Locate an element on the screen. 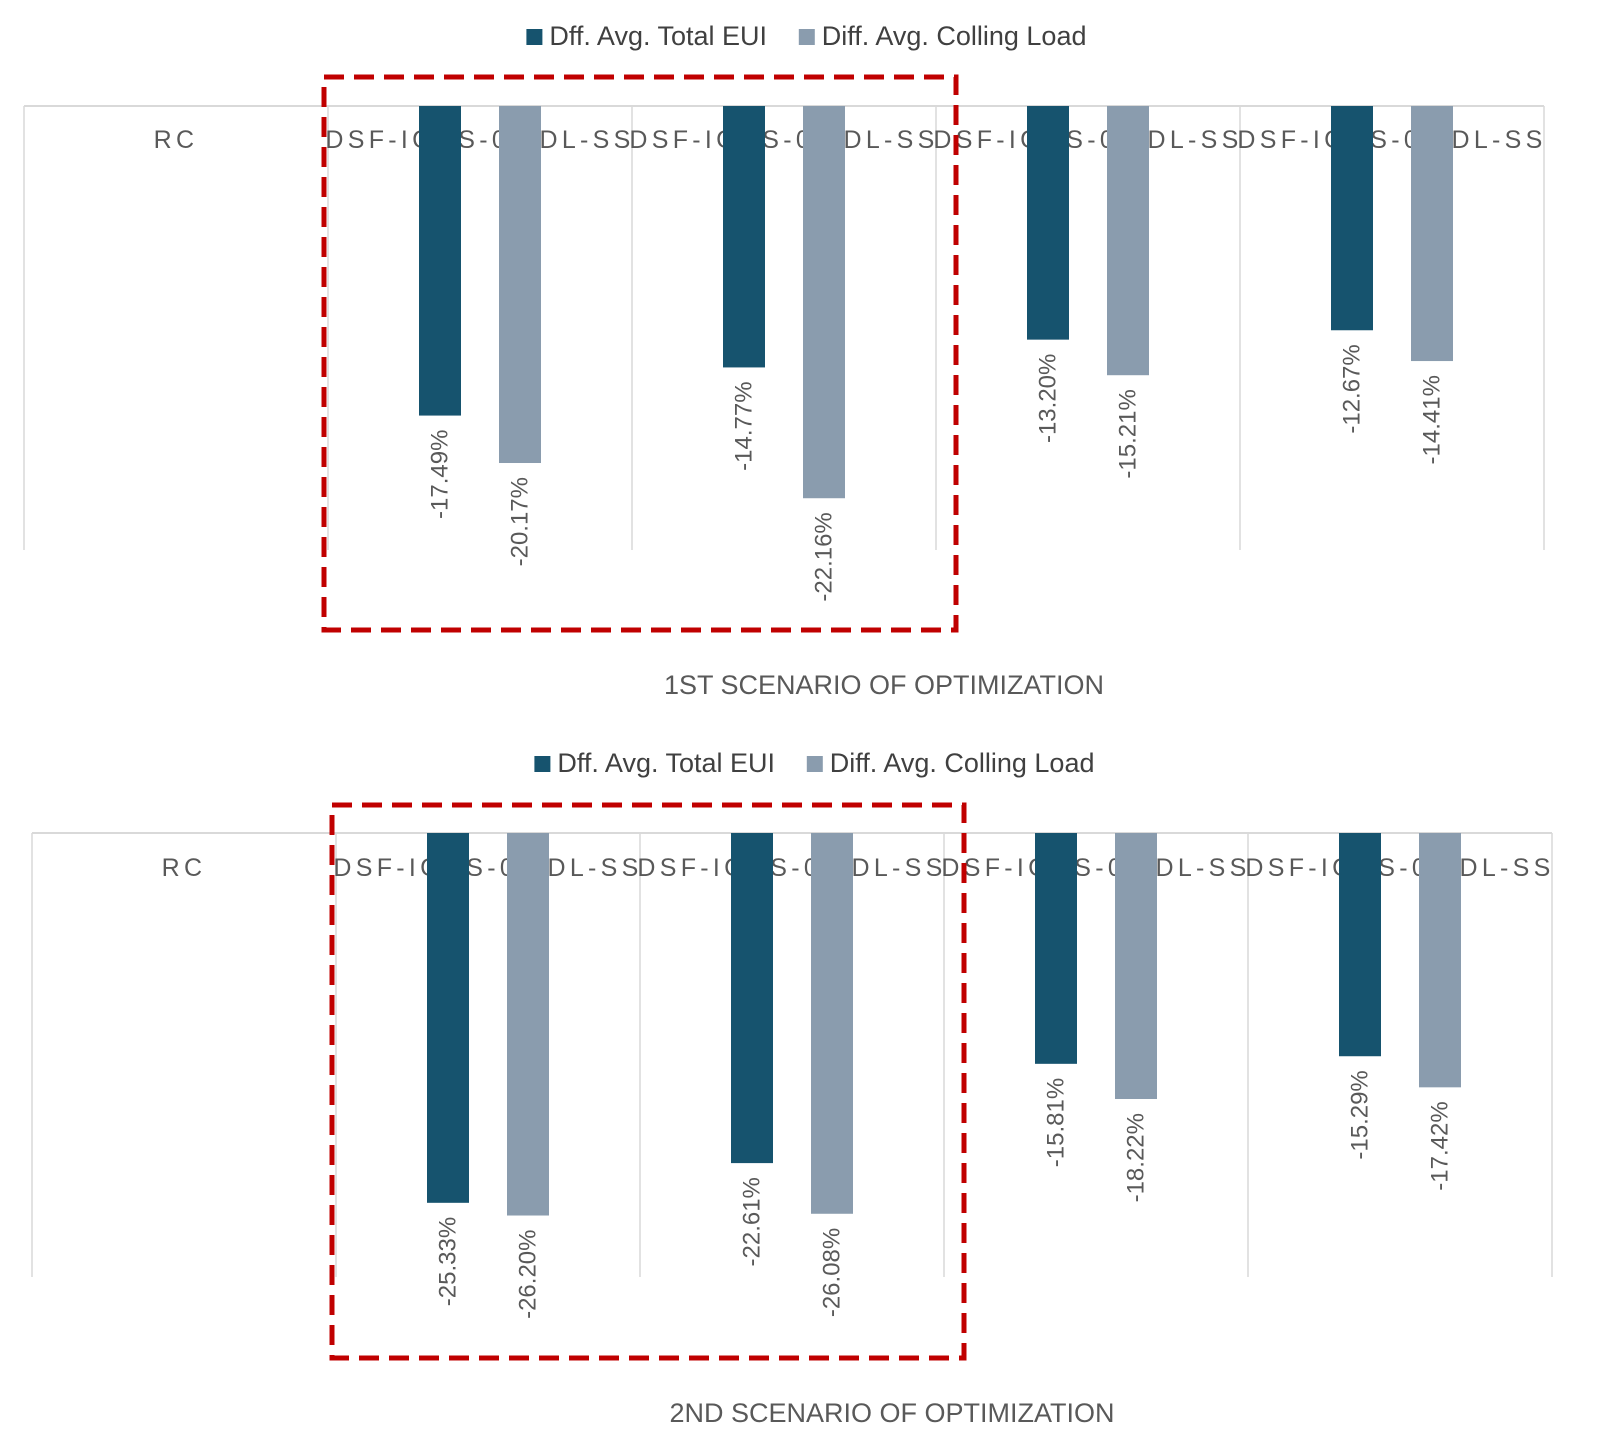 The width and height of the screenshot is (1600, 1434). data-label: -18.22% is located at coordinates (1136, 1157).